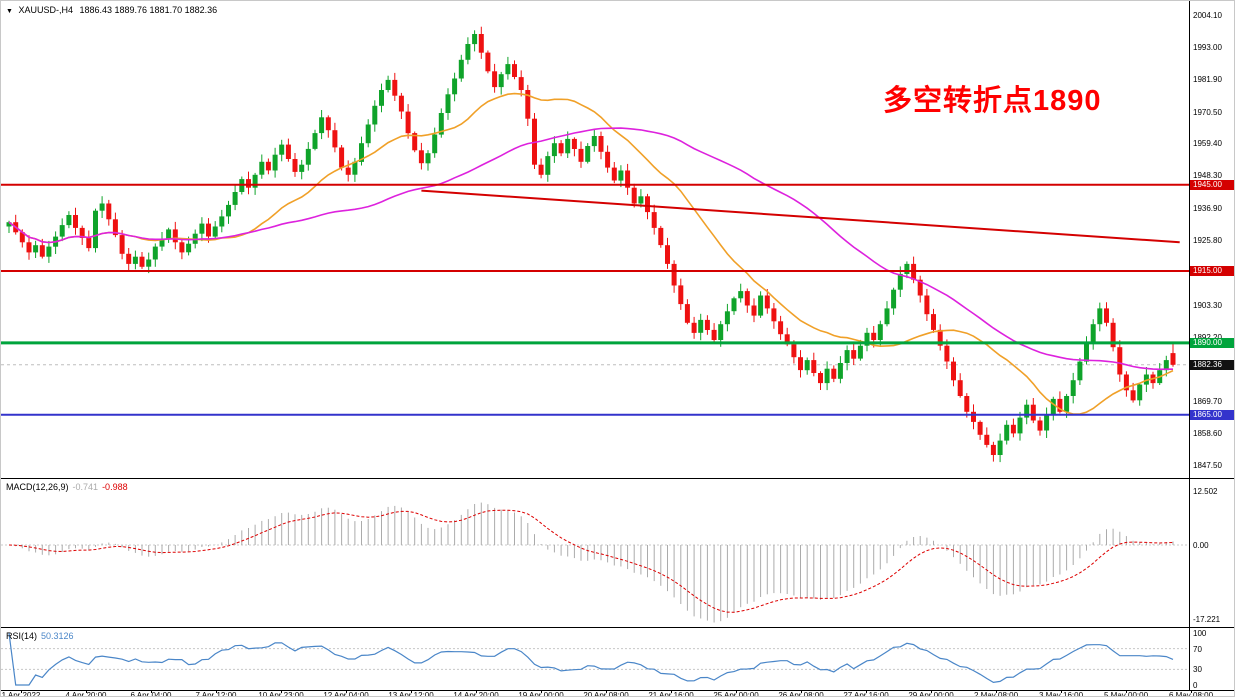 The image size is (1235, 697). I want to click on price-axis-label: 1869.70, so click(1207, 402).